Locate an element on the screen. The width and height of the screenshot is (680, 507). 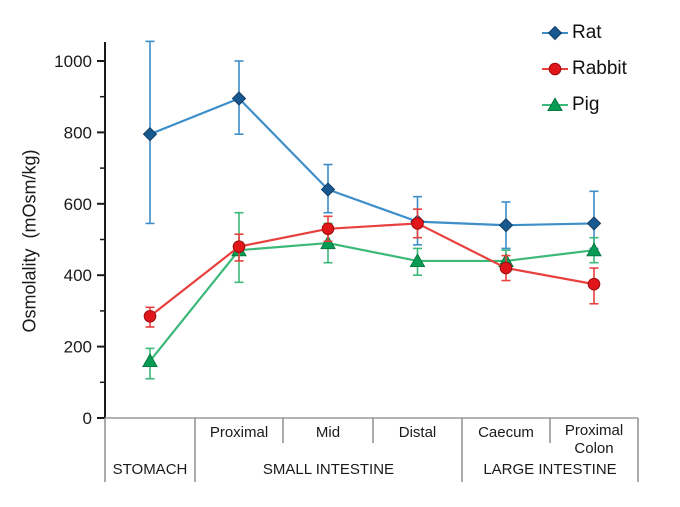
x-region-label: SMALL INTESTINE is located at coordinates (328, 469).